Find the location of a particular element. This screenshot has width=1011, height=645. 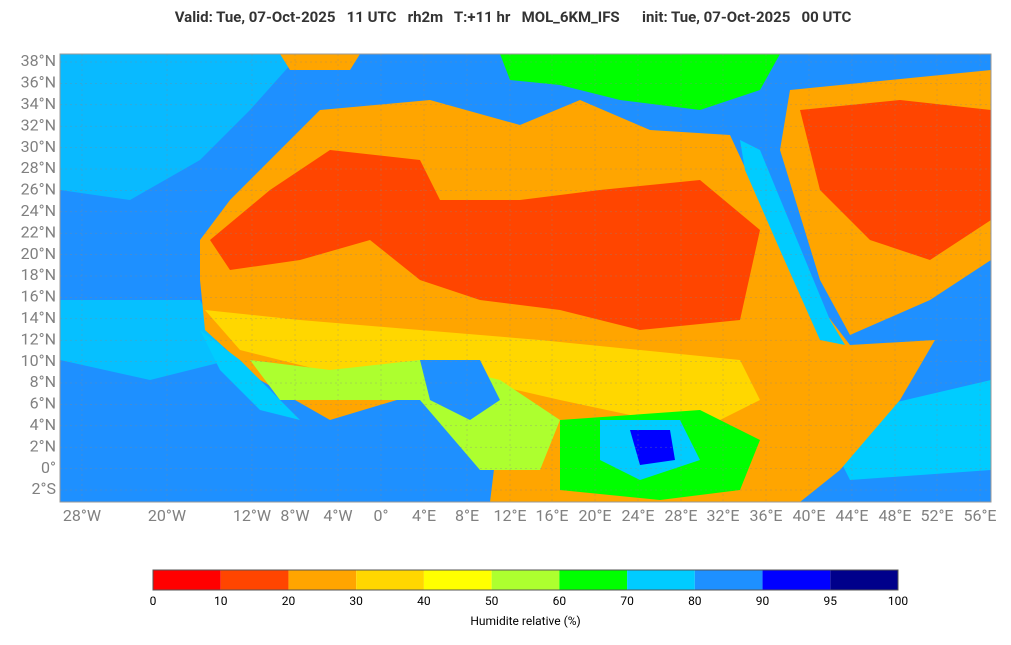

lat-label: 18°N is located at coordinates (38, 274).